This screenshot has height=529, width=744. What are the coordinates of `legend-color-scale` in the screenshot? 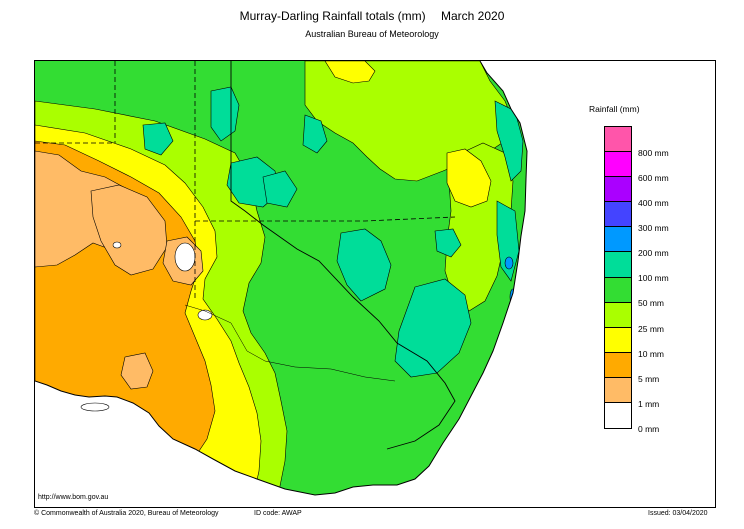 It's located at (618, 278).